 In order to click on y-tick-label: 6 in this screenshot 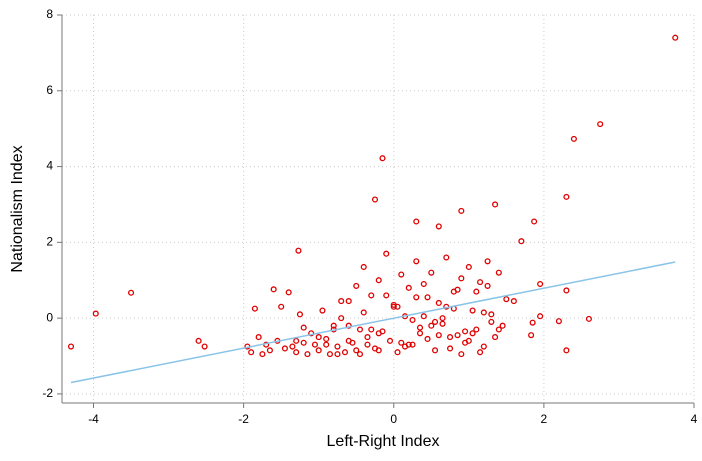, I will do `click(49, 90)`.